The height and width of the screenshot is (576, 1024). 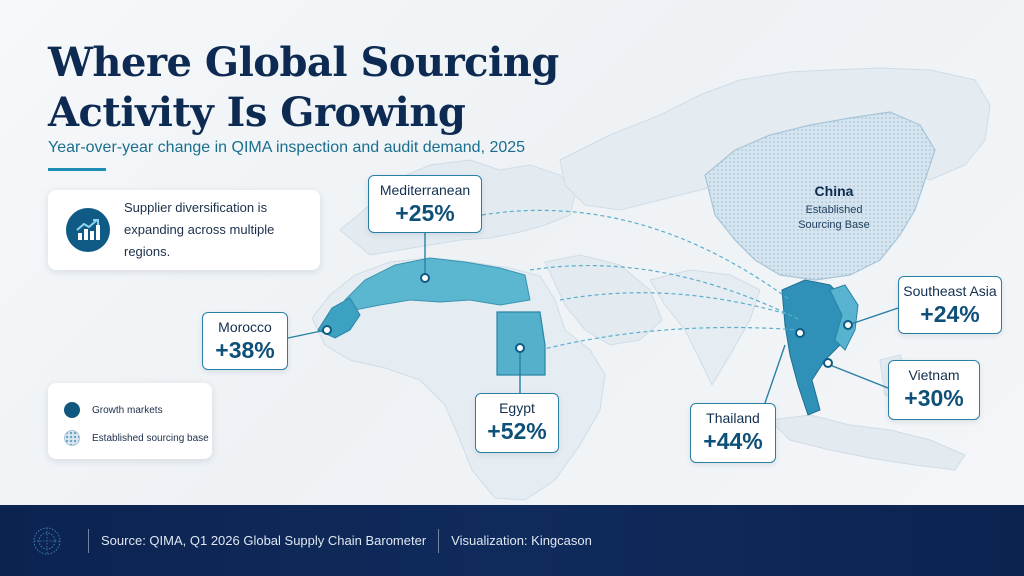 What do you see at coordinates (520, 348) in the screenshot?
I see `marker-egypt` at bounding box center [520, 348].